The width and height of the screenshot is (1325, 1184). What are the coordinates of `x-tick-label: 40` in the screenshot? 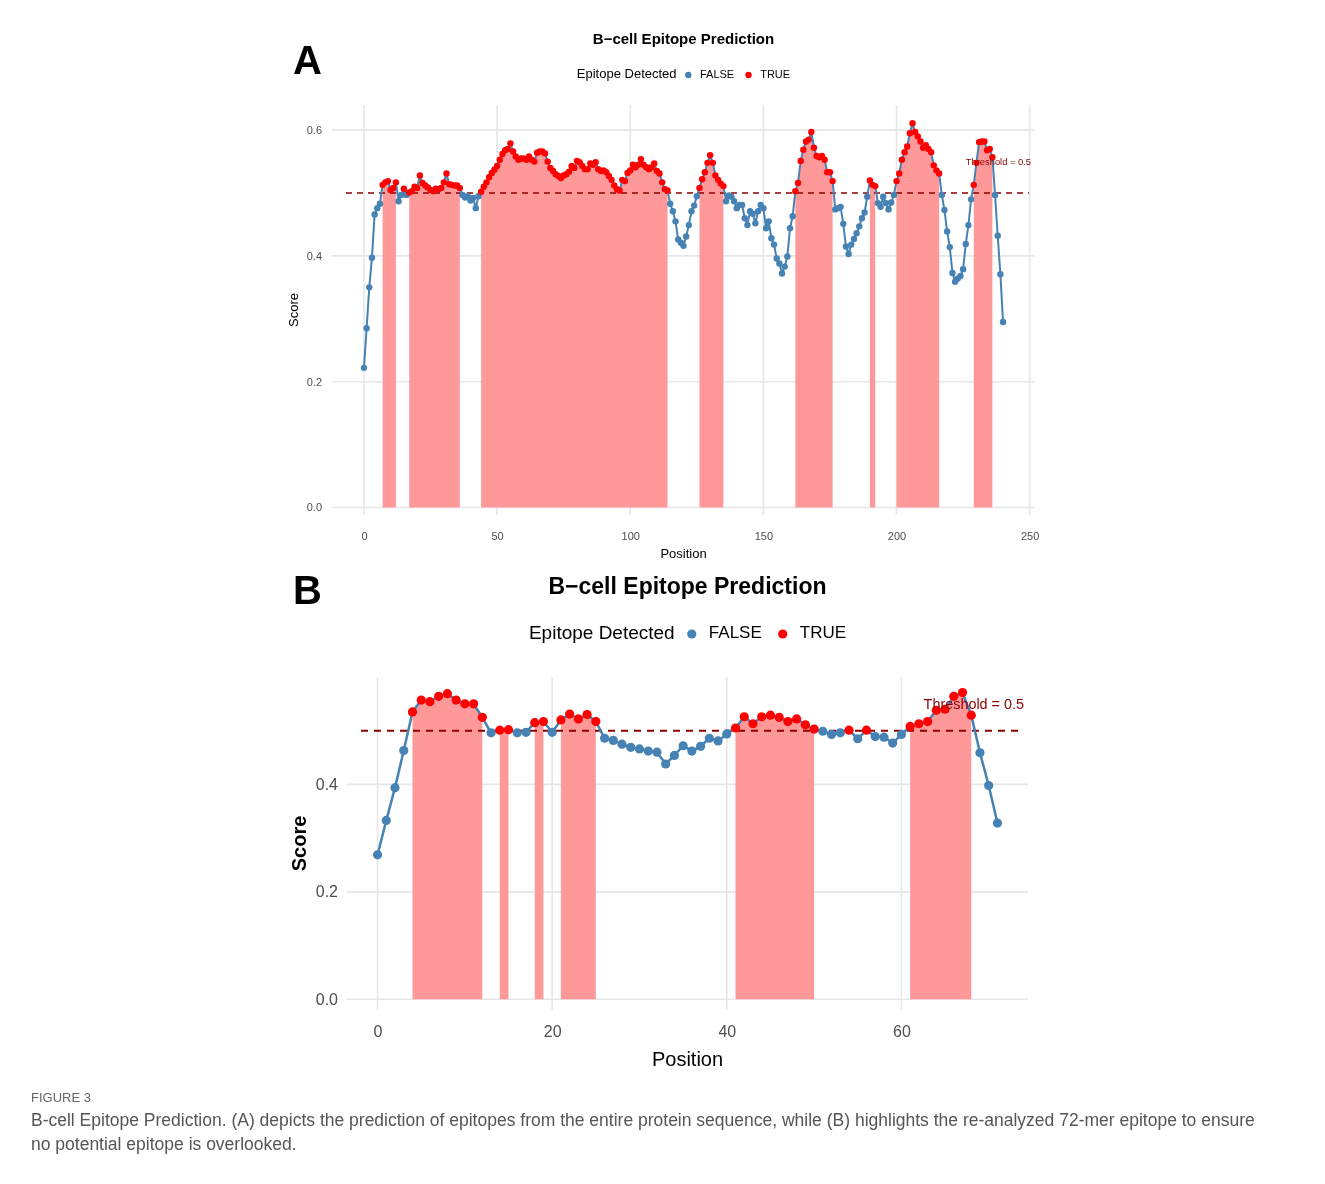 It's located at (727, 1032).